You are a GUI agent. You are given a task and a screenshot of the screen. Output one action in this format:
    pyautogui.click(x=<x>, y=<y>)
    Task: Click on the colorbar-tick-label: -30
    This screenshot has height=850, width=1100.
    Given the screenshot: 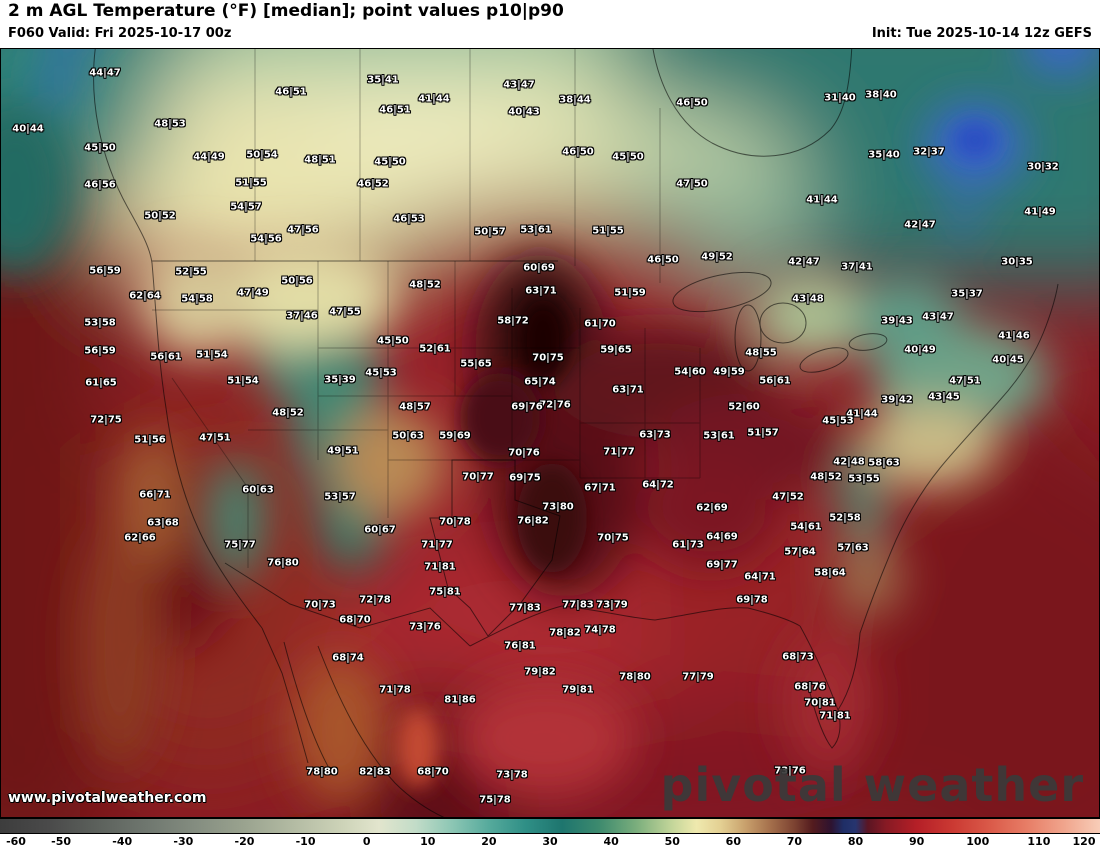 What is the action you would take?
    pyautogui.click(x=183, y=841)
    